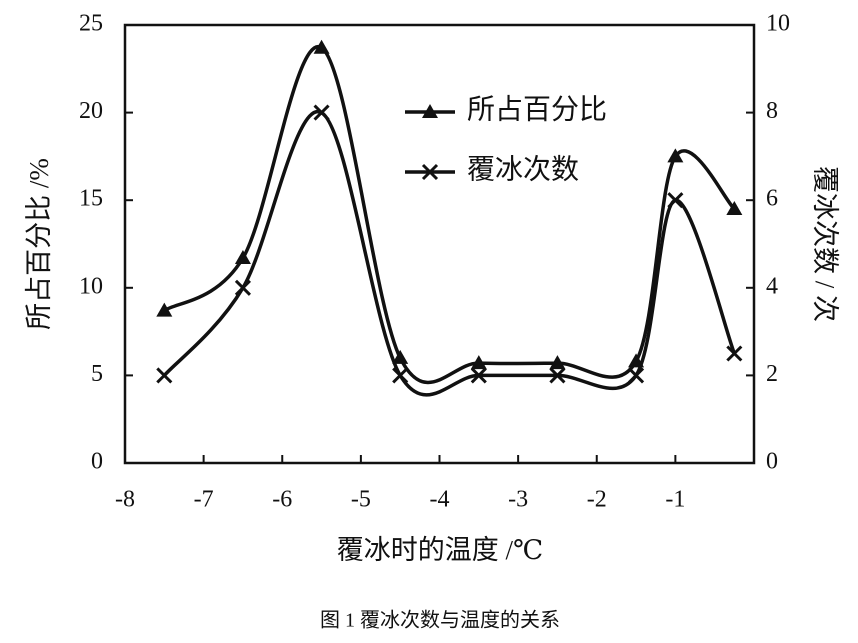 This screenshot has width=858, height=643. I want to click on x-tick-label: -6, so click(282, 500).